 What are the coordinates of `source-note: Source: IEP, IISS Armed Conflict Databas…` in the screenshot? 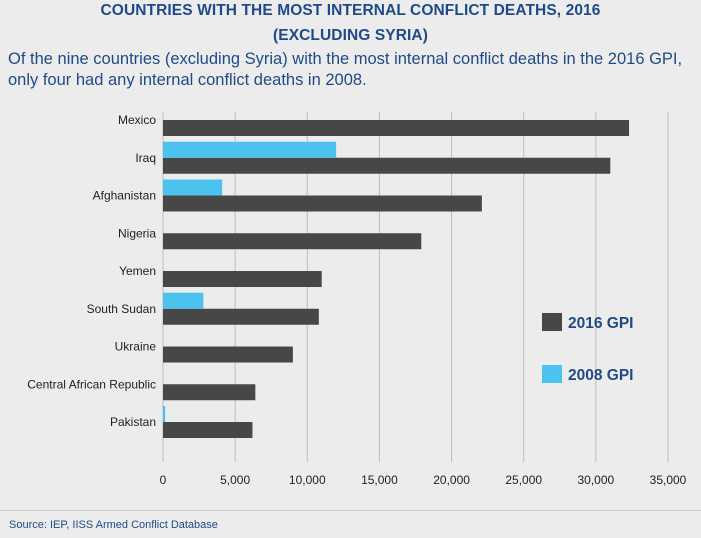 It's located at (113, 525).